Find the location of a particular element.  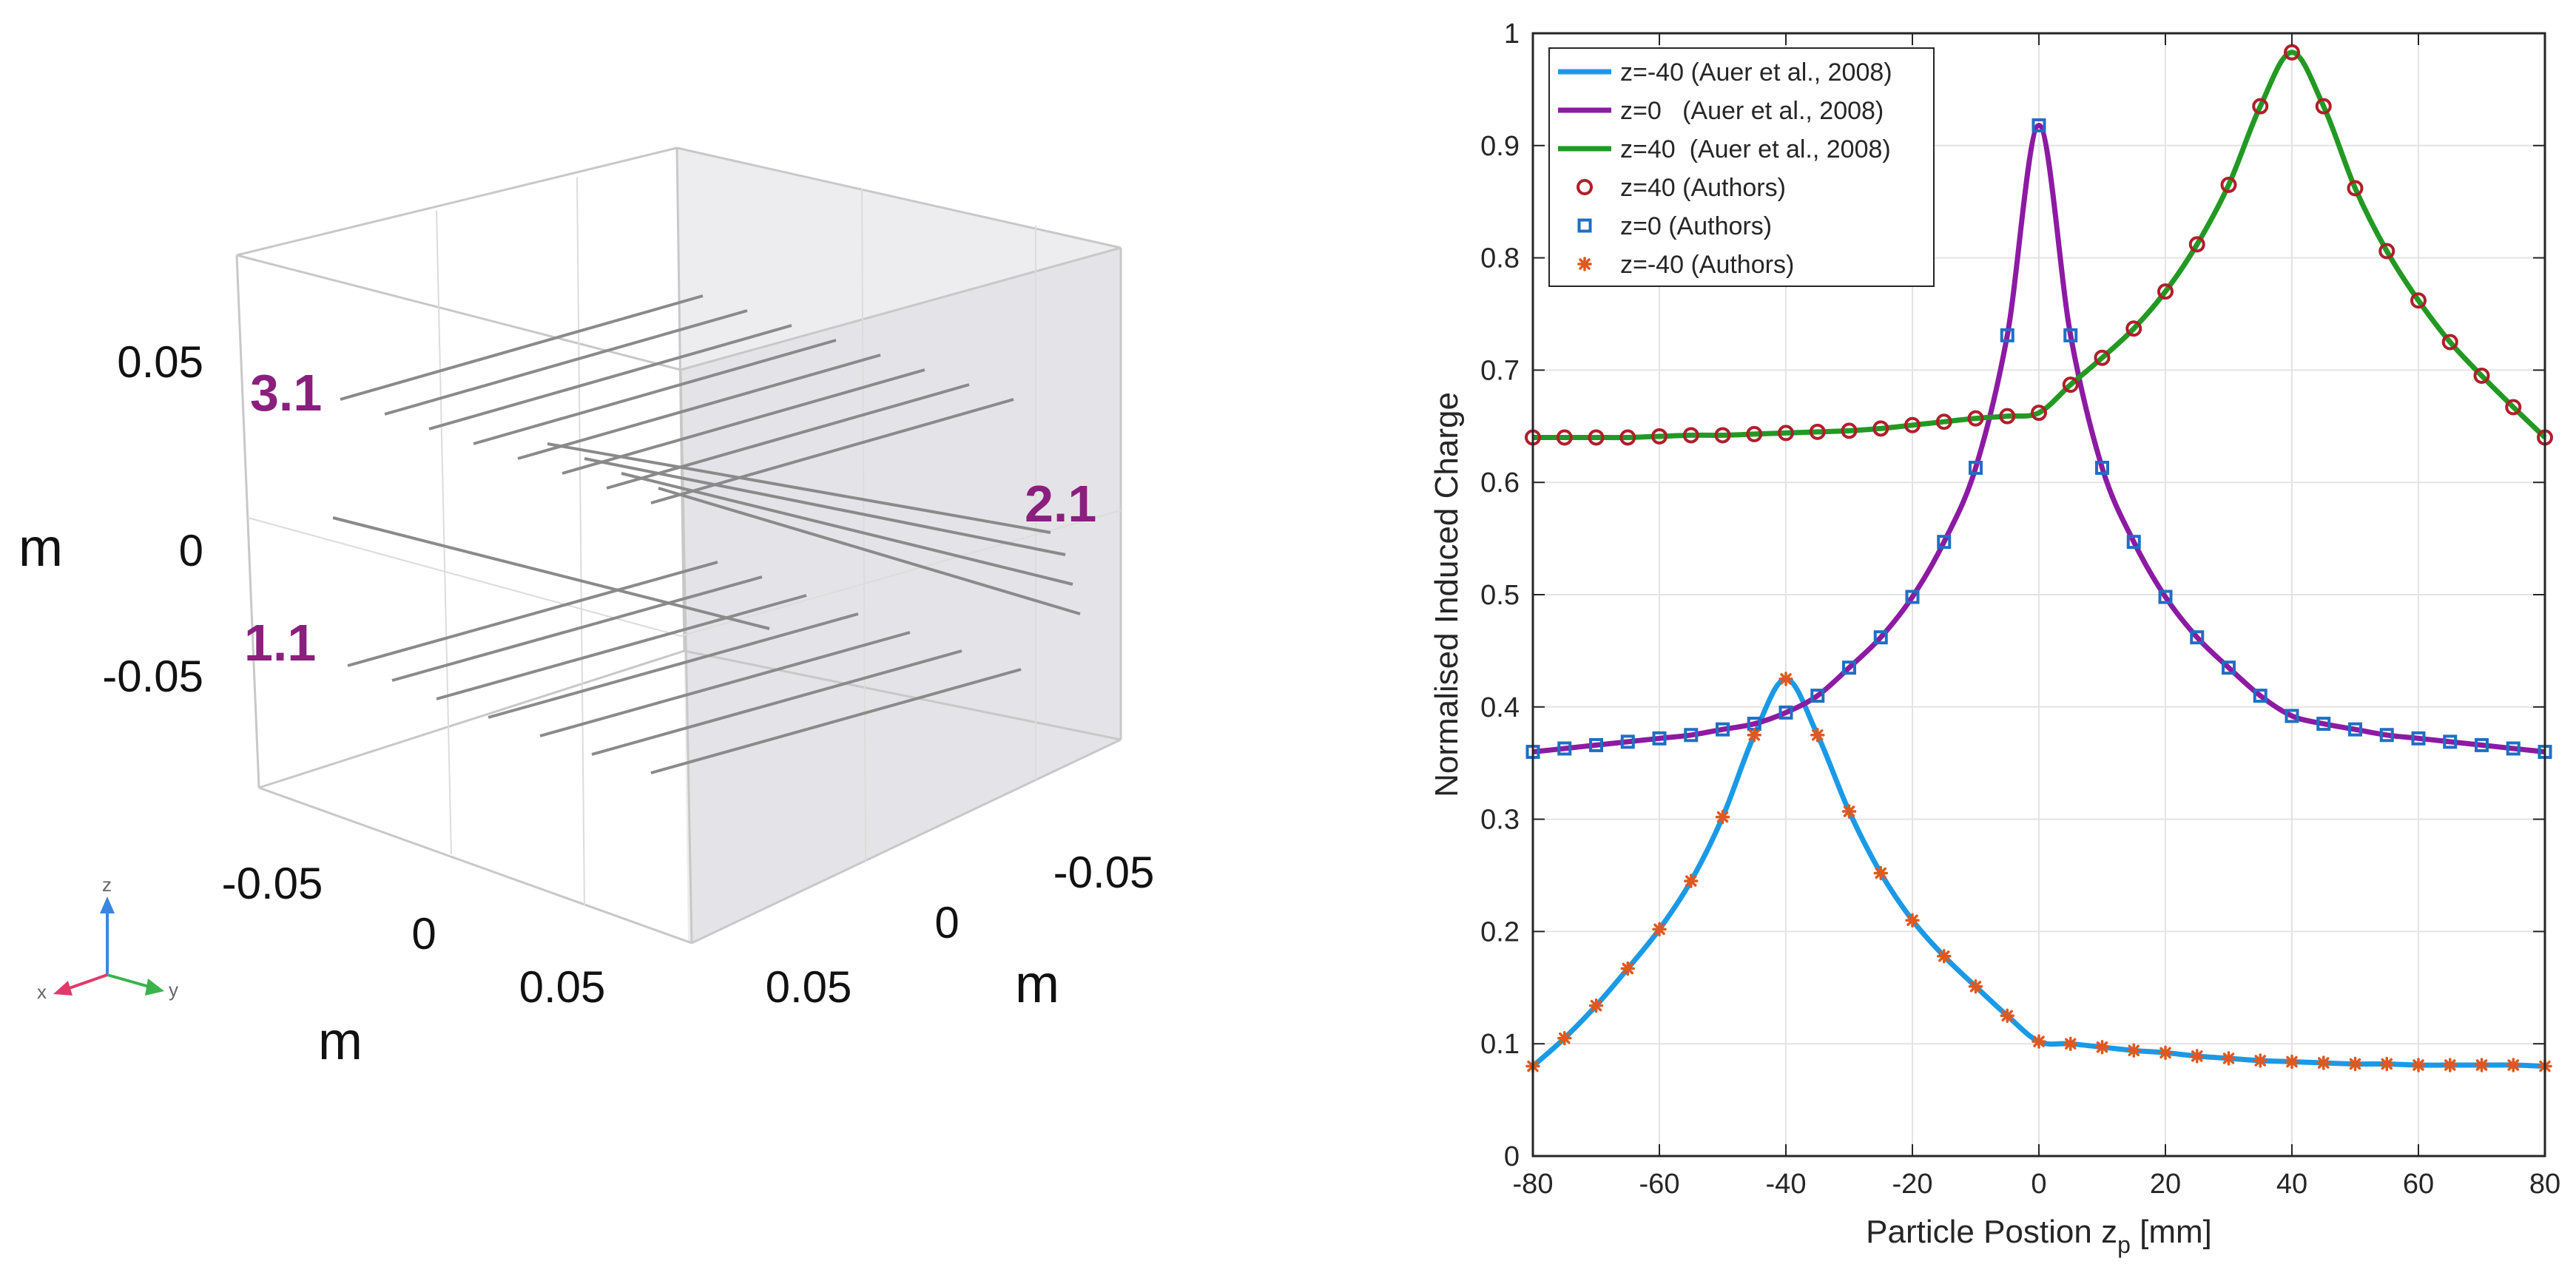

y-tick-label: 0.4 is located at coordinates (1500, 707).